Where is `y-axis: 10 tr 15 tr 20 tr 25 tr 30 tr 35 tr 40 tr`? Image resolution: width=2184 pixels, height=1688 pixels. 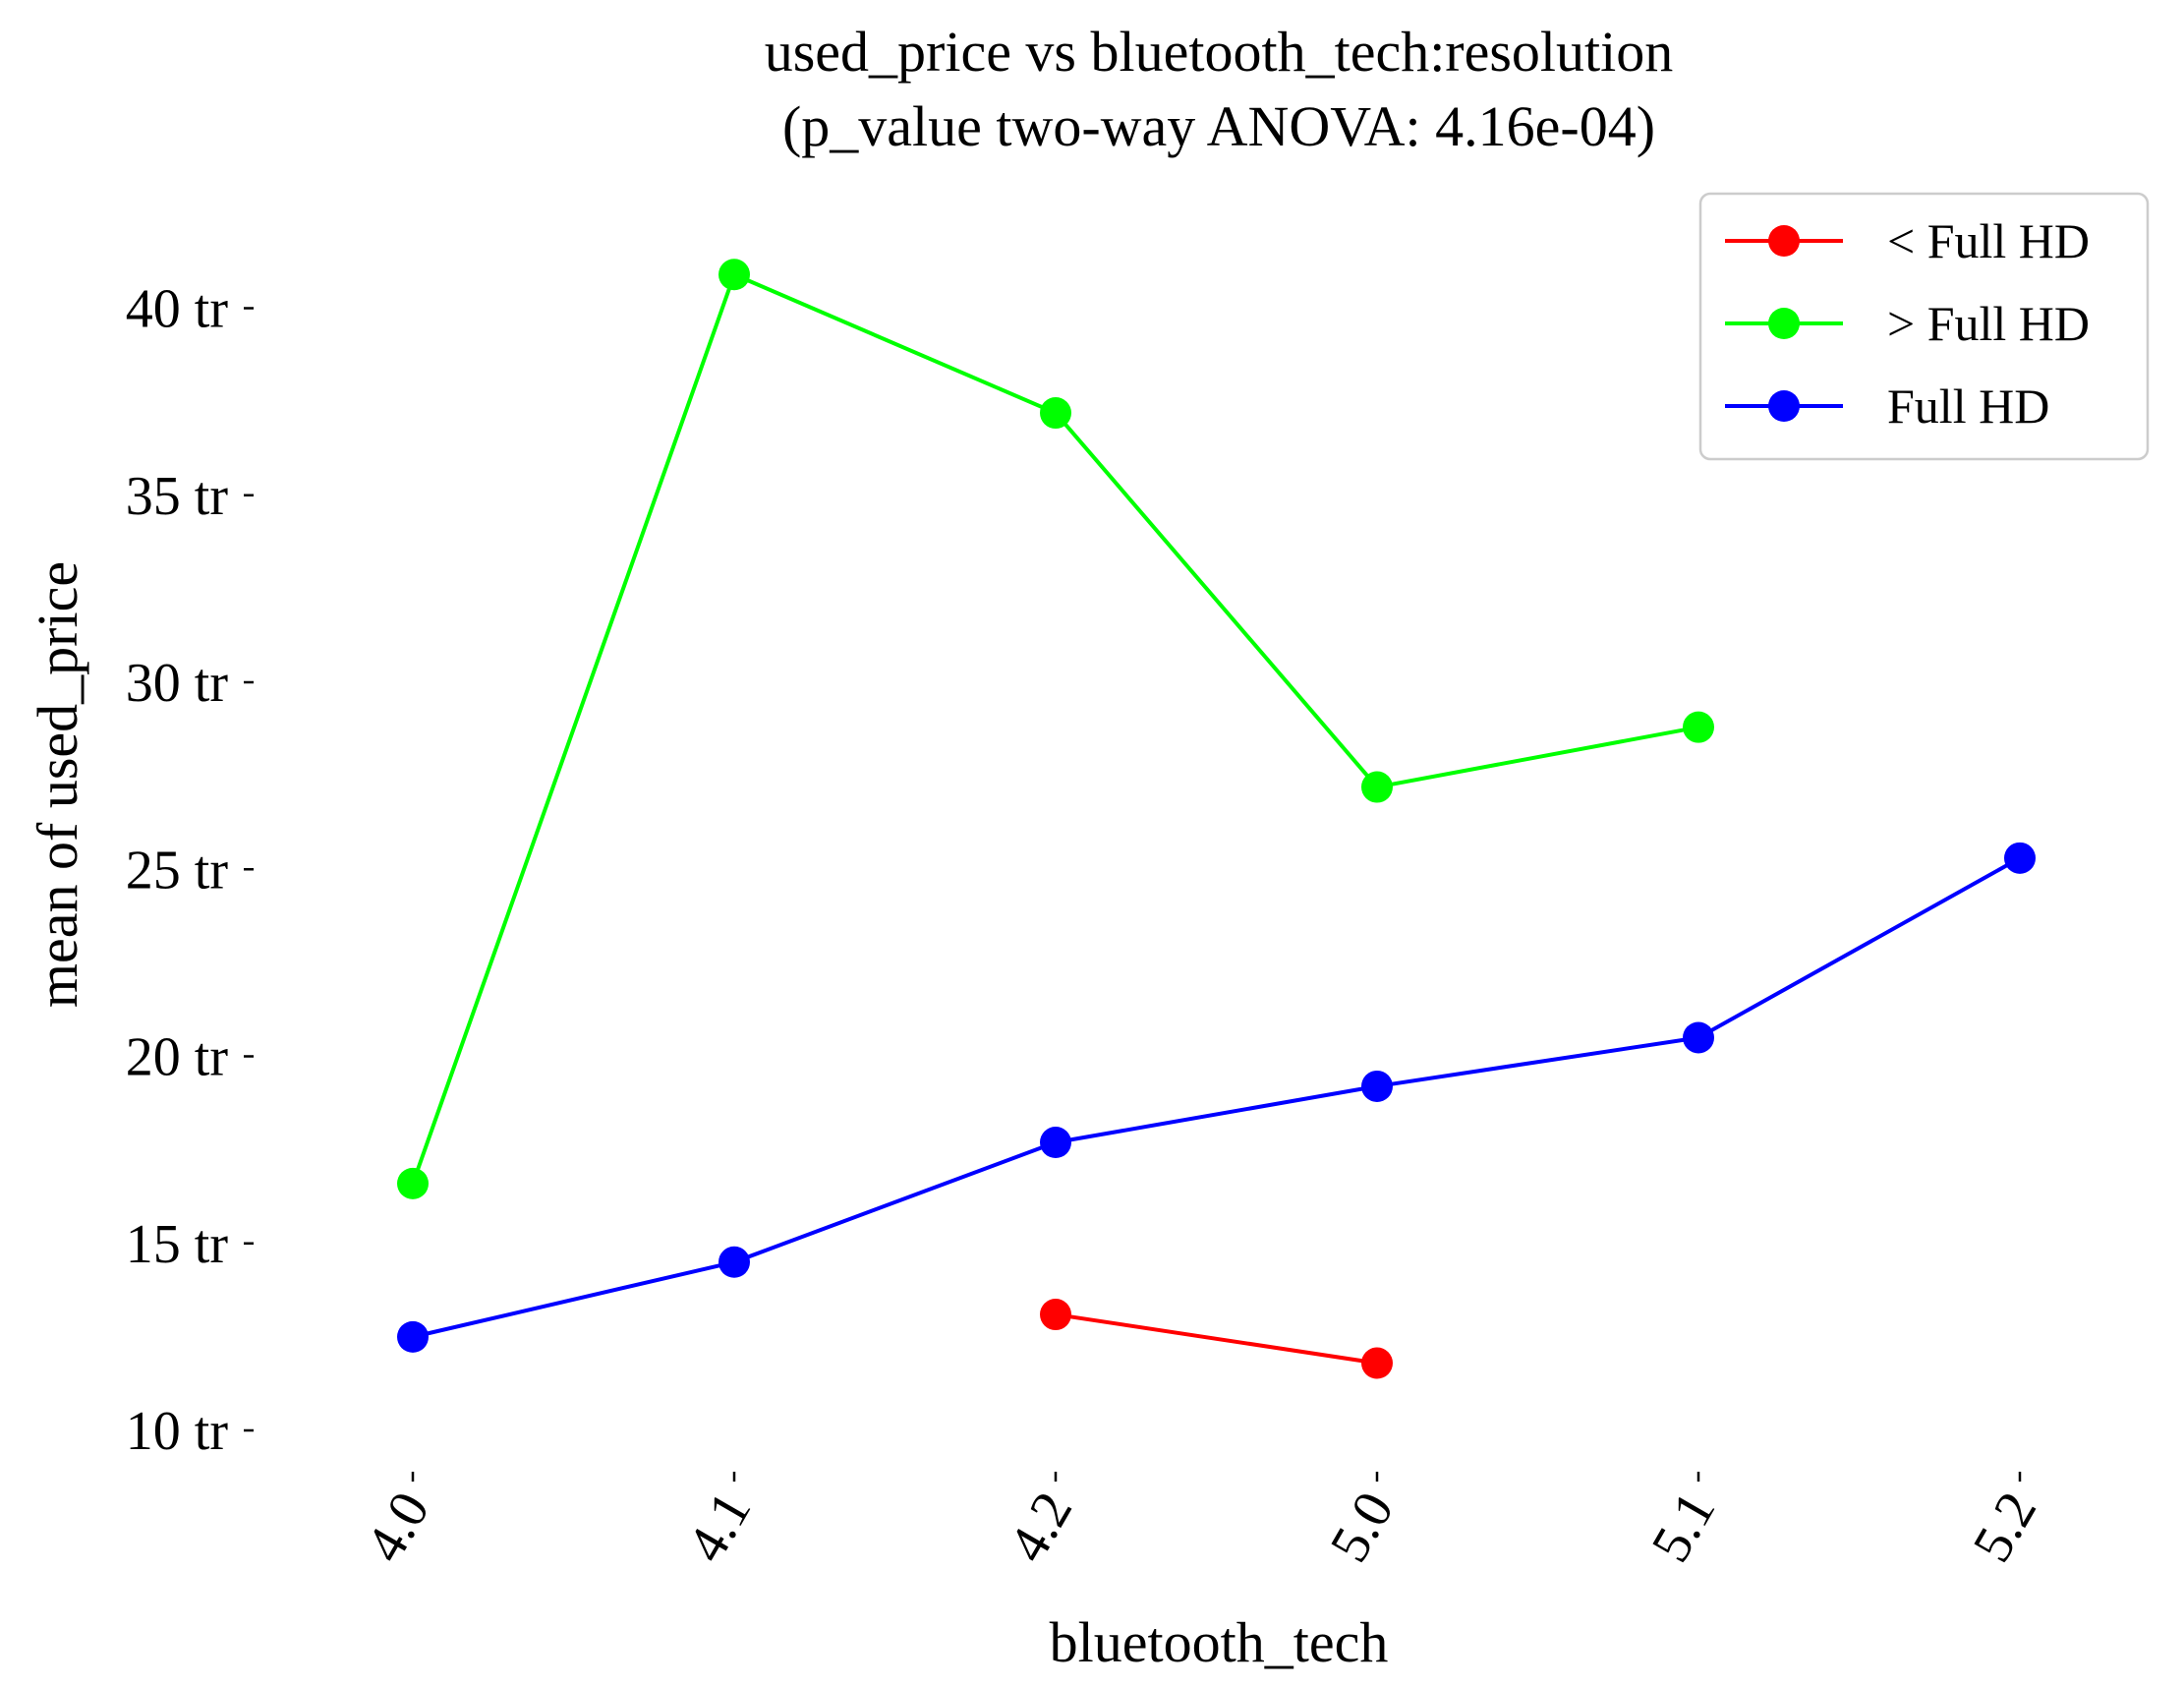 y-axis: 10 tr 15 tr 20 tr 25 tr 30 tr 35 tr 40 tr is located at coordinates (190, 870).